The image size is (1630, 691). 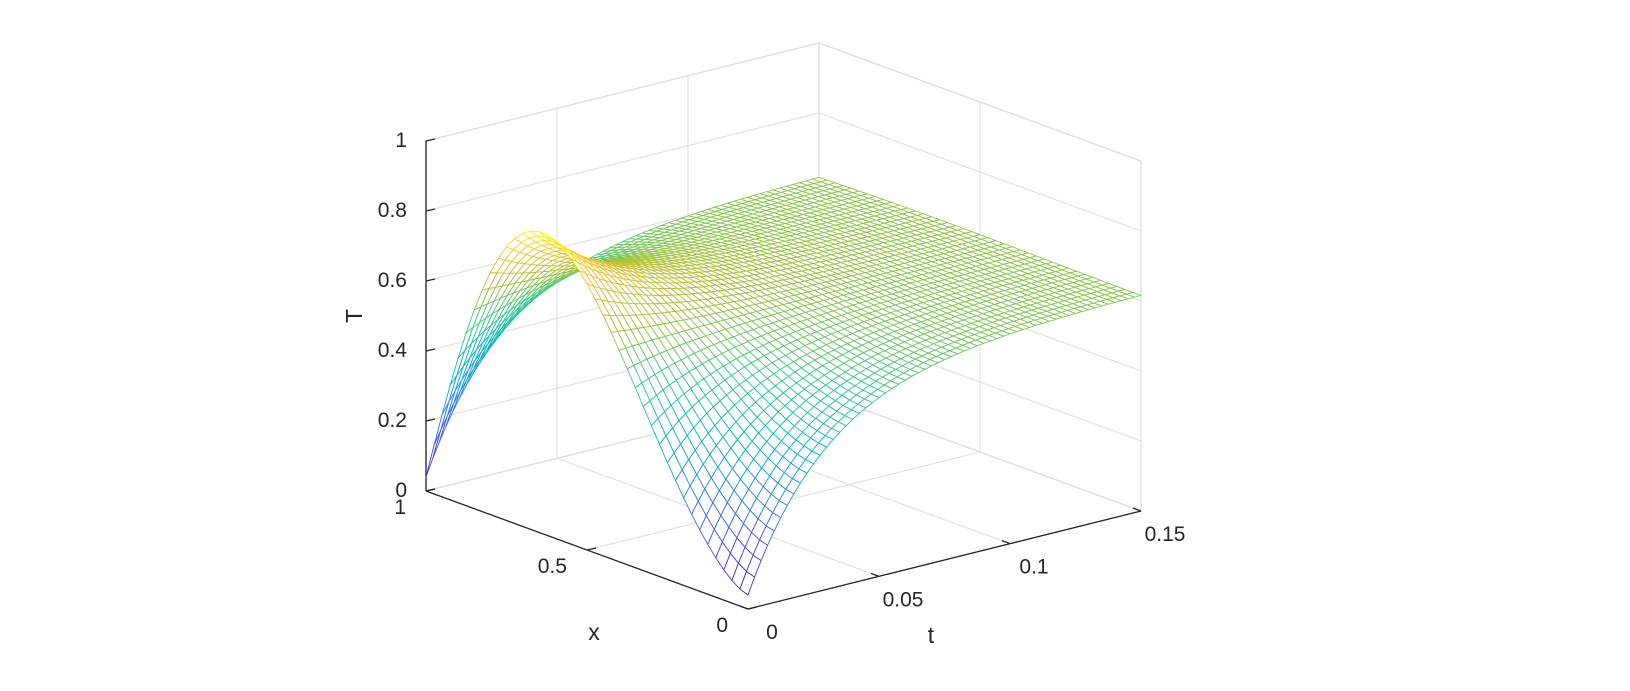 What do you see at coordinates (392, 210) in the screenshot?
I see `z-tick-label: 0.8` at bounding box center [392, 210].